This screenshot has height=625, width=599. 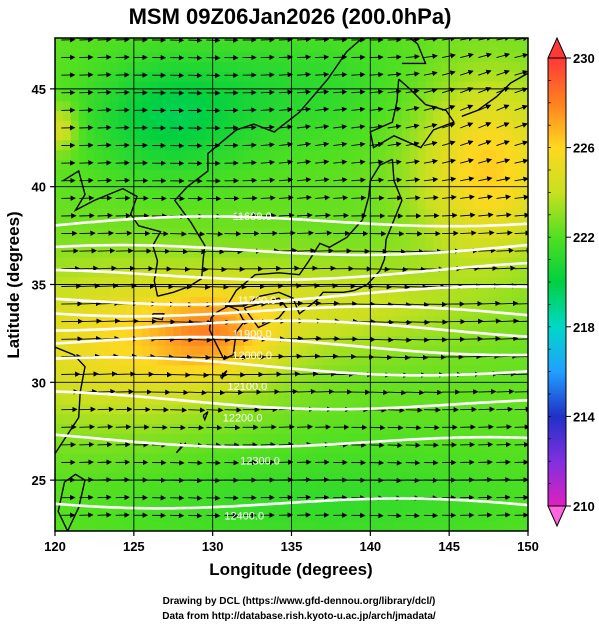 What do you see at coordinates (290, 16) in the screenshot?
I see `chart-title: MSM 09Z06Jan2026 (200.0hPa)` at bounding box center [290, 16].